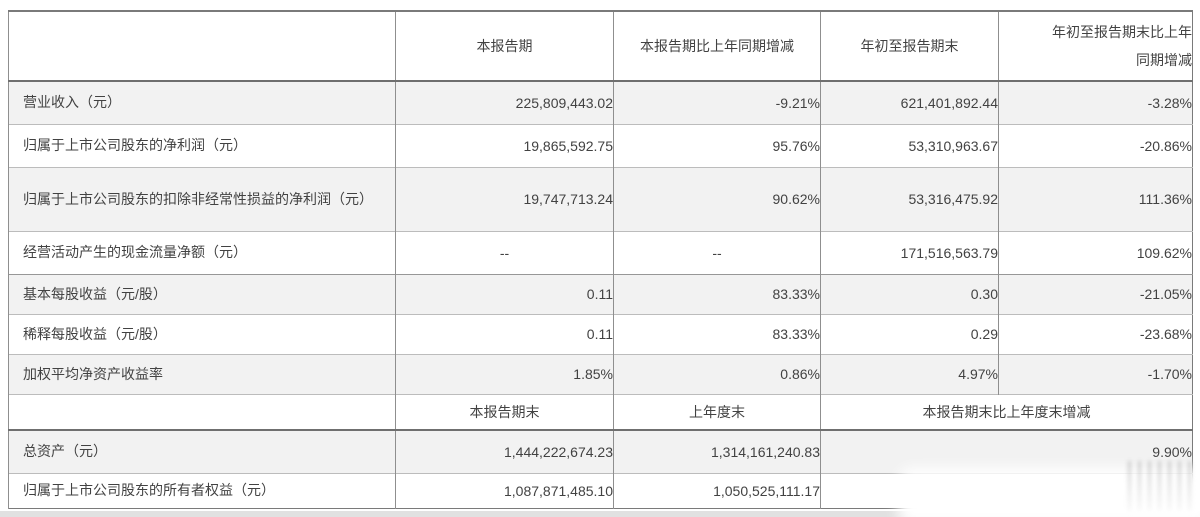 The height and width of the screenshot is (517, 1200). Describe the element at coordinates (202, 293) in the screenshot. I see `row-label: 基本每股收益（元/股）` at that location.